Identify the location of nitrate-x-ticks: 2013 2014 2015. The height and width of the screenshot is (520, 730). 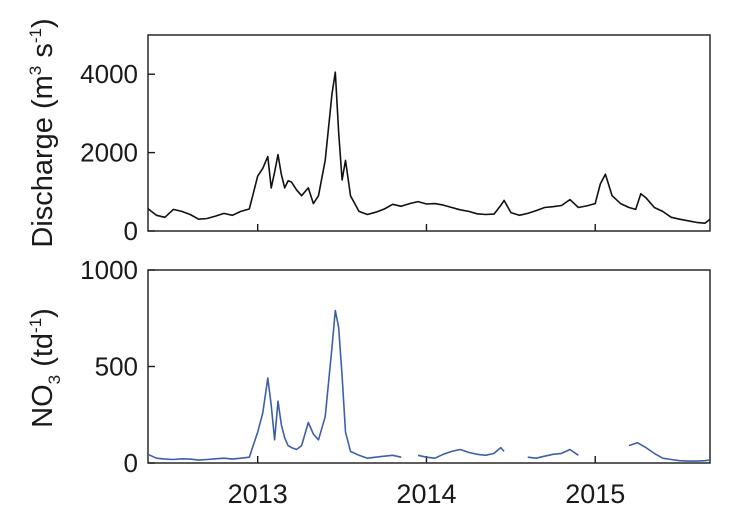
(426, 482).